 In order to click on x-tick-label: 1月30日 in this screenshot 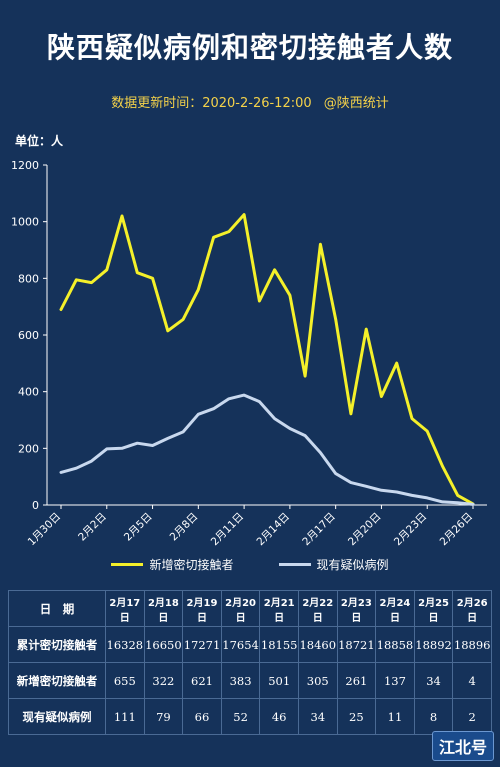, I will do `click(45, 530)`.